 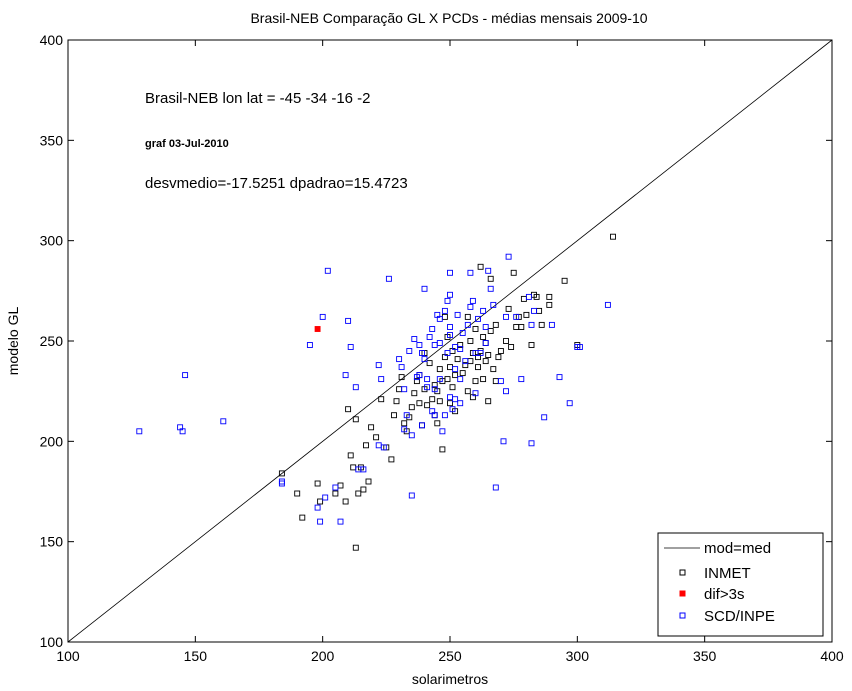 I want to click on y-tick-label: 200, so click(x=52, y=441).